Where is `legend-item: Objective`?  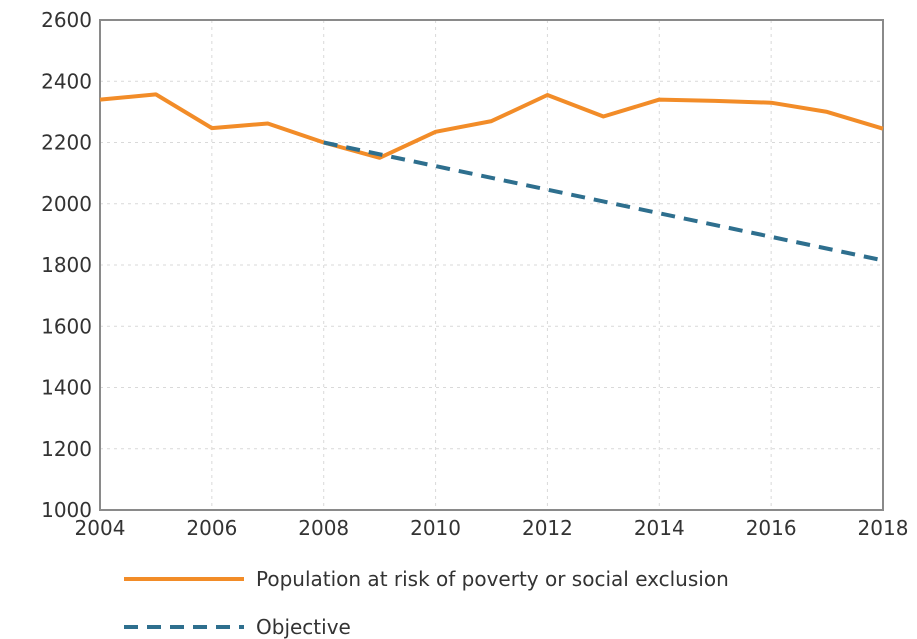
legend-item: Objective is located at coordinates (237, 627).